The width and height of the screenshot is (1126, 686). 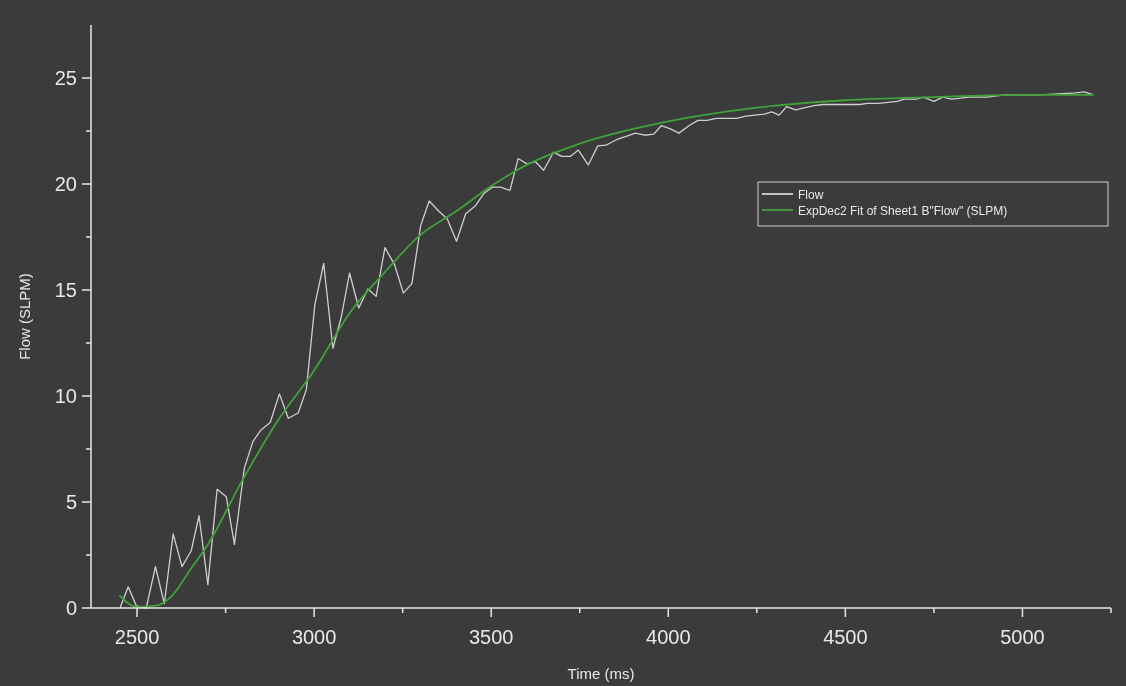 I want to click on x-tick-label: 5000, so click(x=1022, y=637).